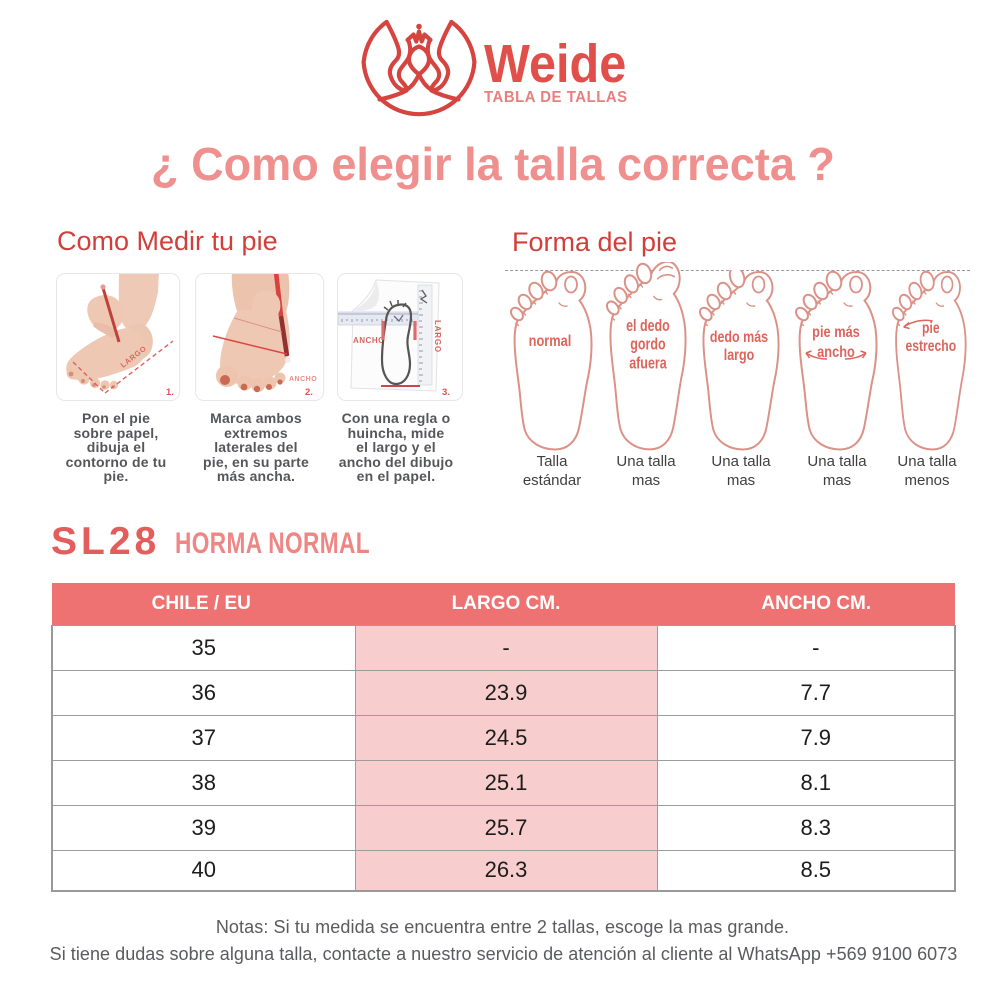 Image resolution: width=1000 pixels, height=1000 pixels. I want to click on svg-text: 3., so click(446, 392).